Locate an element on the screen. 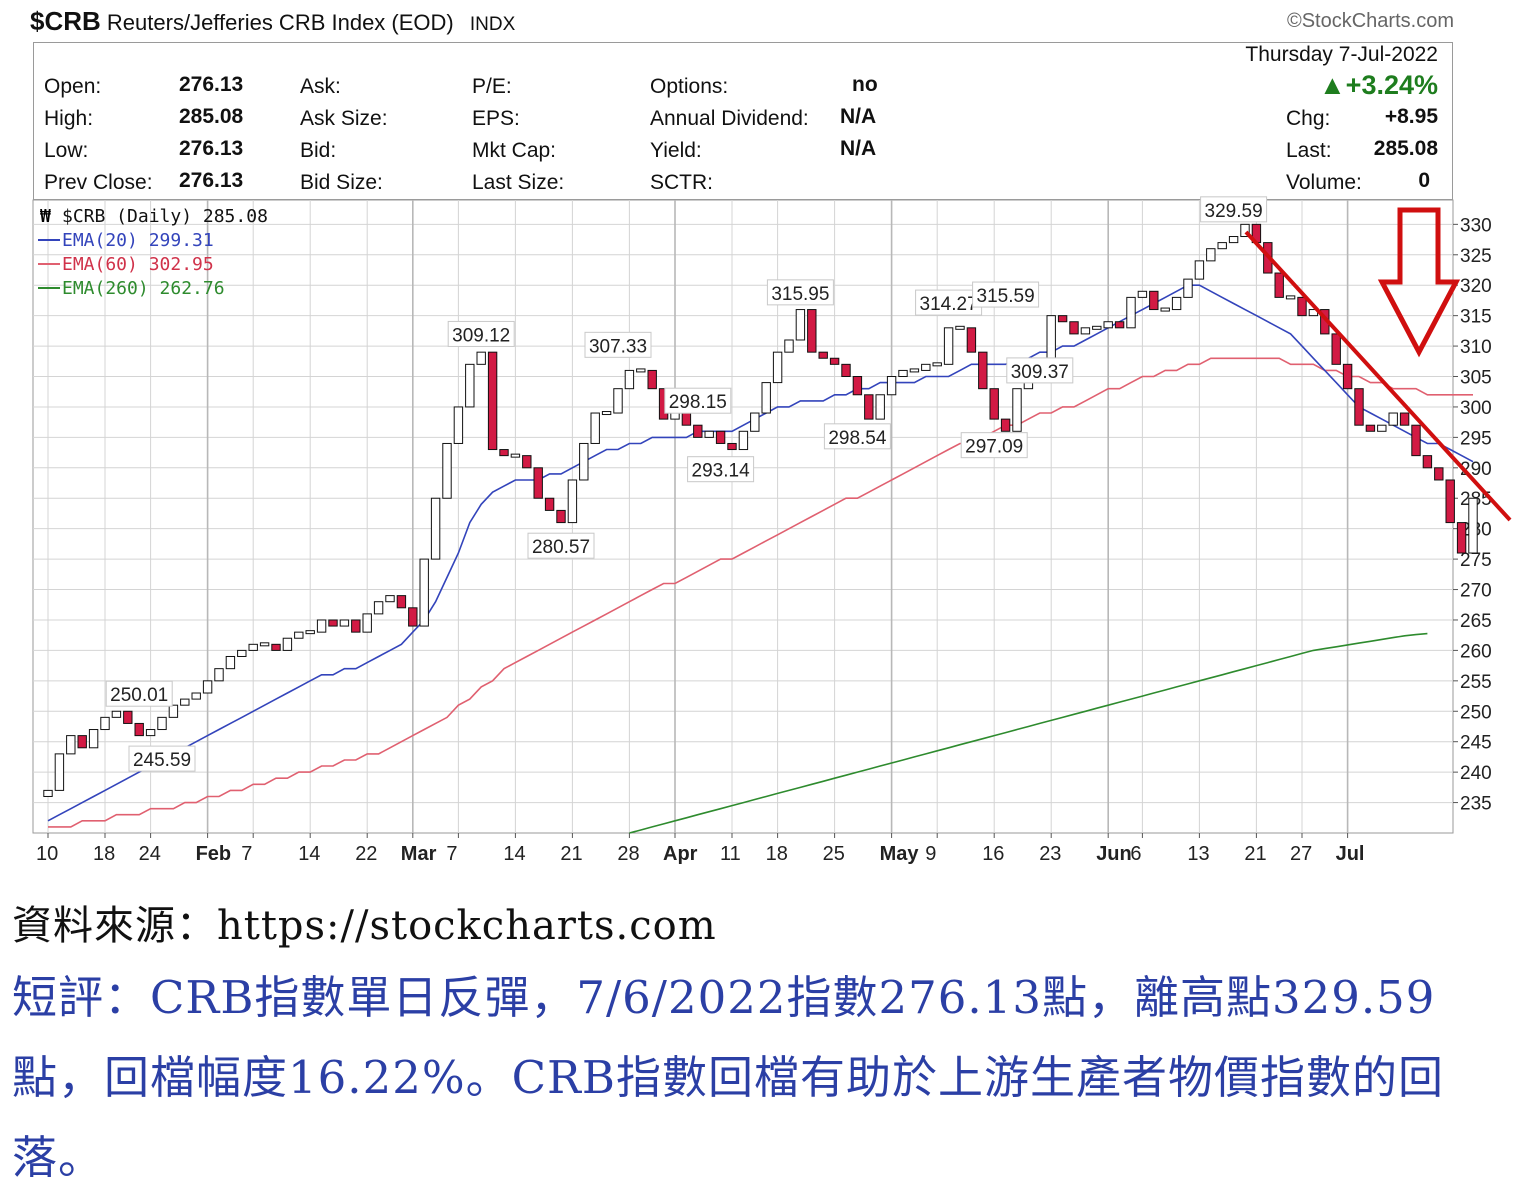 This screenshot has height=1204, width=1536. price-label: 297.09 is located at coordinates (994, 447).